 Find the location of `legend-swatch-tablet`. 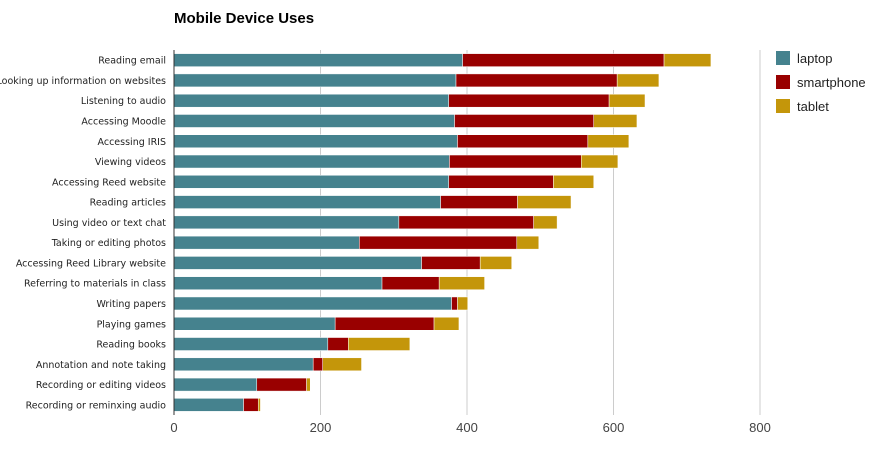

legend-swatch-tablet is located at coordinates (783, 106).